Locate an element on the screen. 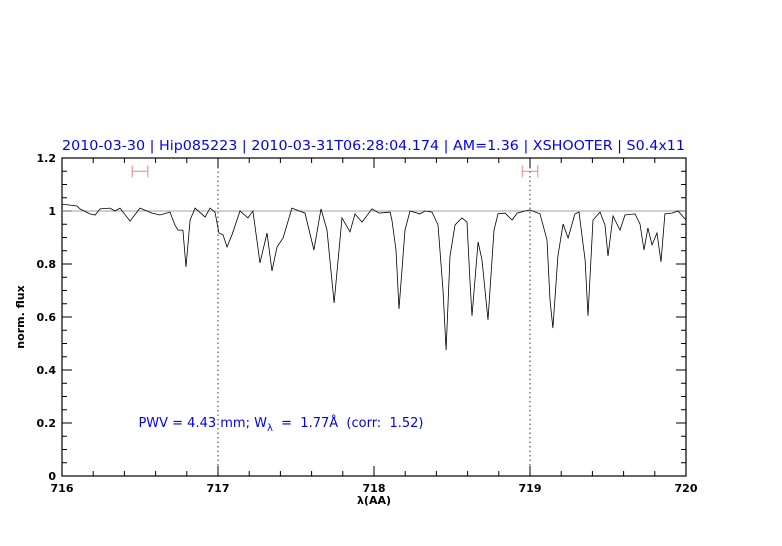 This screenshot has width=782, height=546. y-tick-label: 0.4 is located at coordinates (47, 370).